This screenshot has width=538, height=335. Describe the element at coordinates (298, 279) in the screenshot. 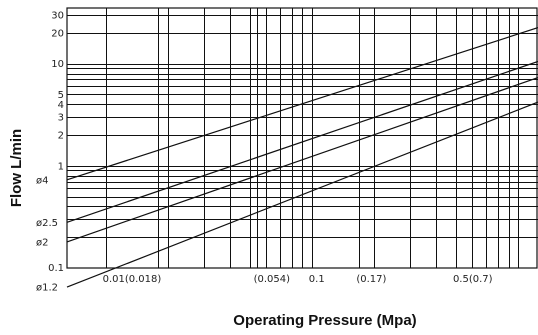

I see `x-tick-labels: 0.01(0.018) (0.054) 0.1 (0.17) 0.5(0.7)` at that location.